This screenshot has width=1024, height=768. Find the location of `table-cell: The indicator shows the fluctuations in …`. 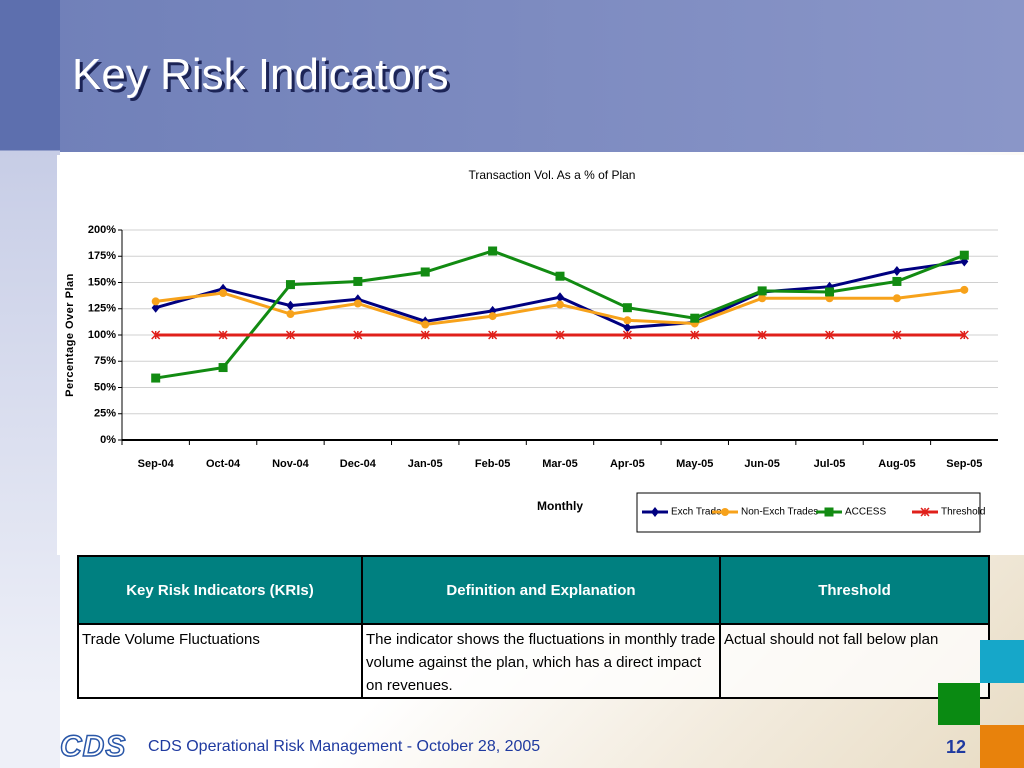

table-cell: The indicator shows the fluctuations in … is located at coordinates (541, 661).